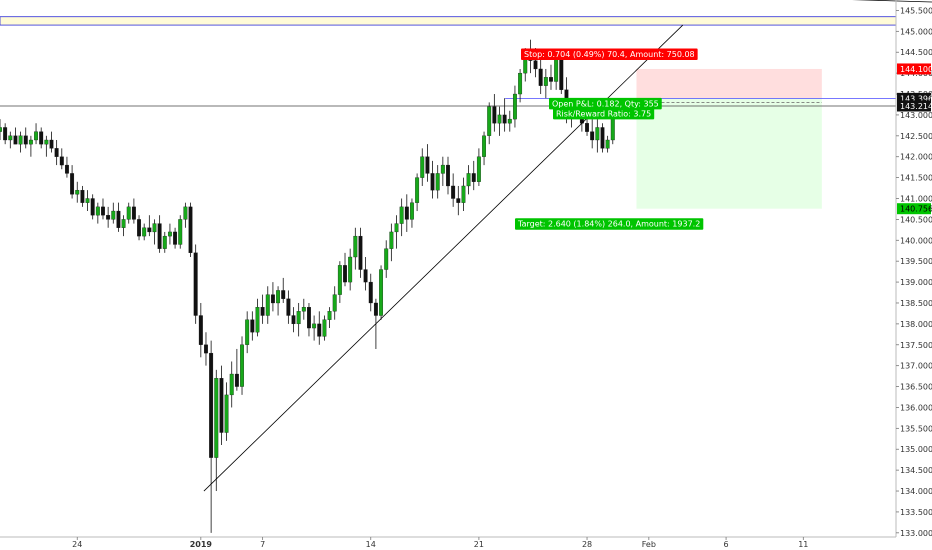 The image size is (932, 550). I want to click on x-tick-label: 24, so click(77, 544).